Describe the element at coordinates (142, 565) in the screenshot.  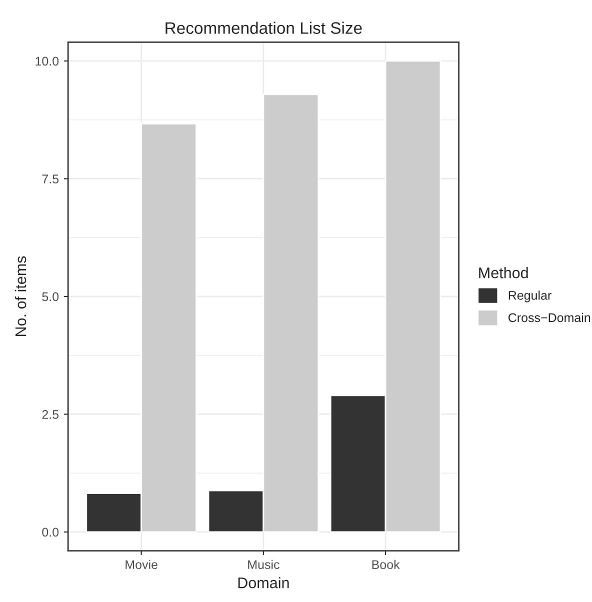
I see `x-tick-label: Movie` at that location.